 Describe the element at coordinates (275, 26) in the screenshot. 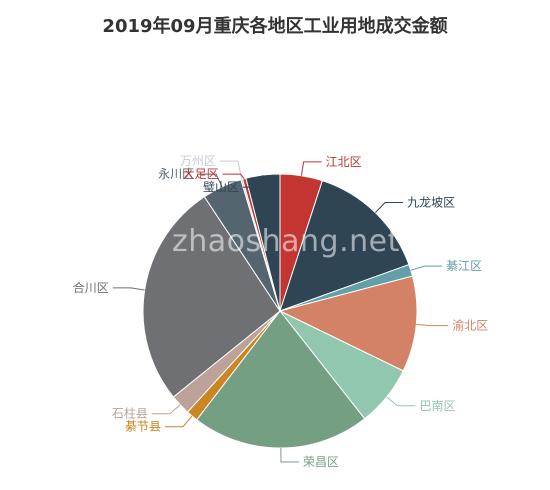

I see `chart-title: 2019年09月重庆各地区工业用地成交金额` at that location.